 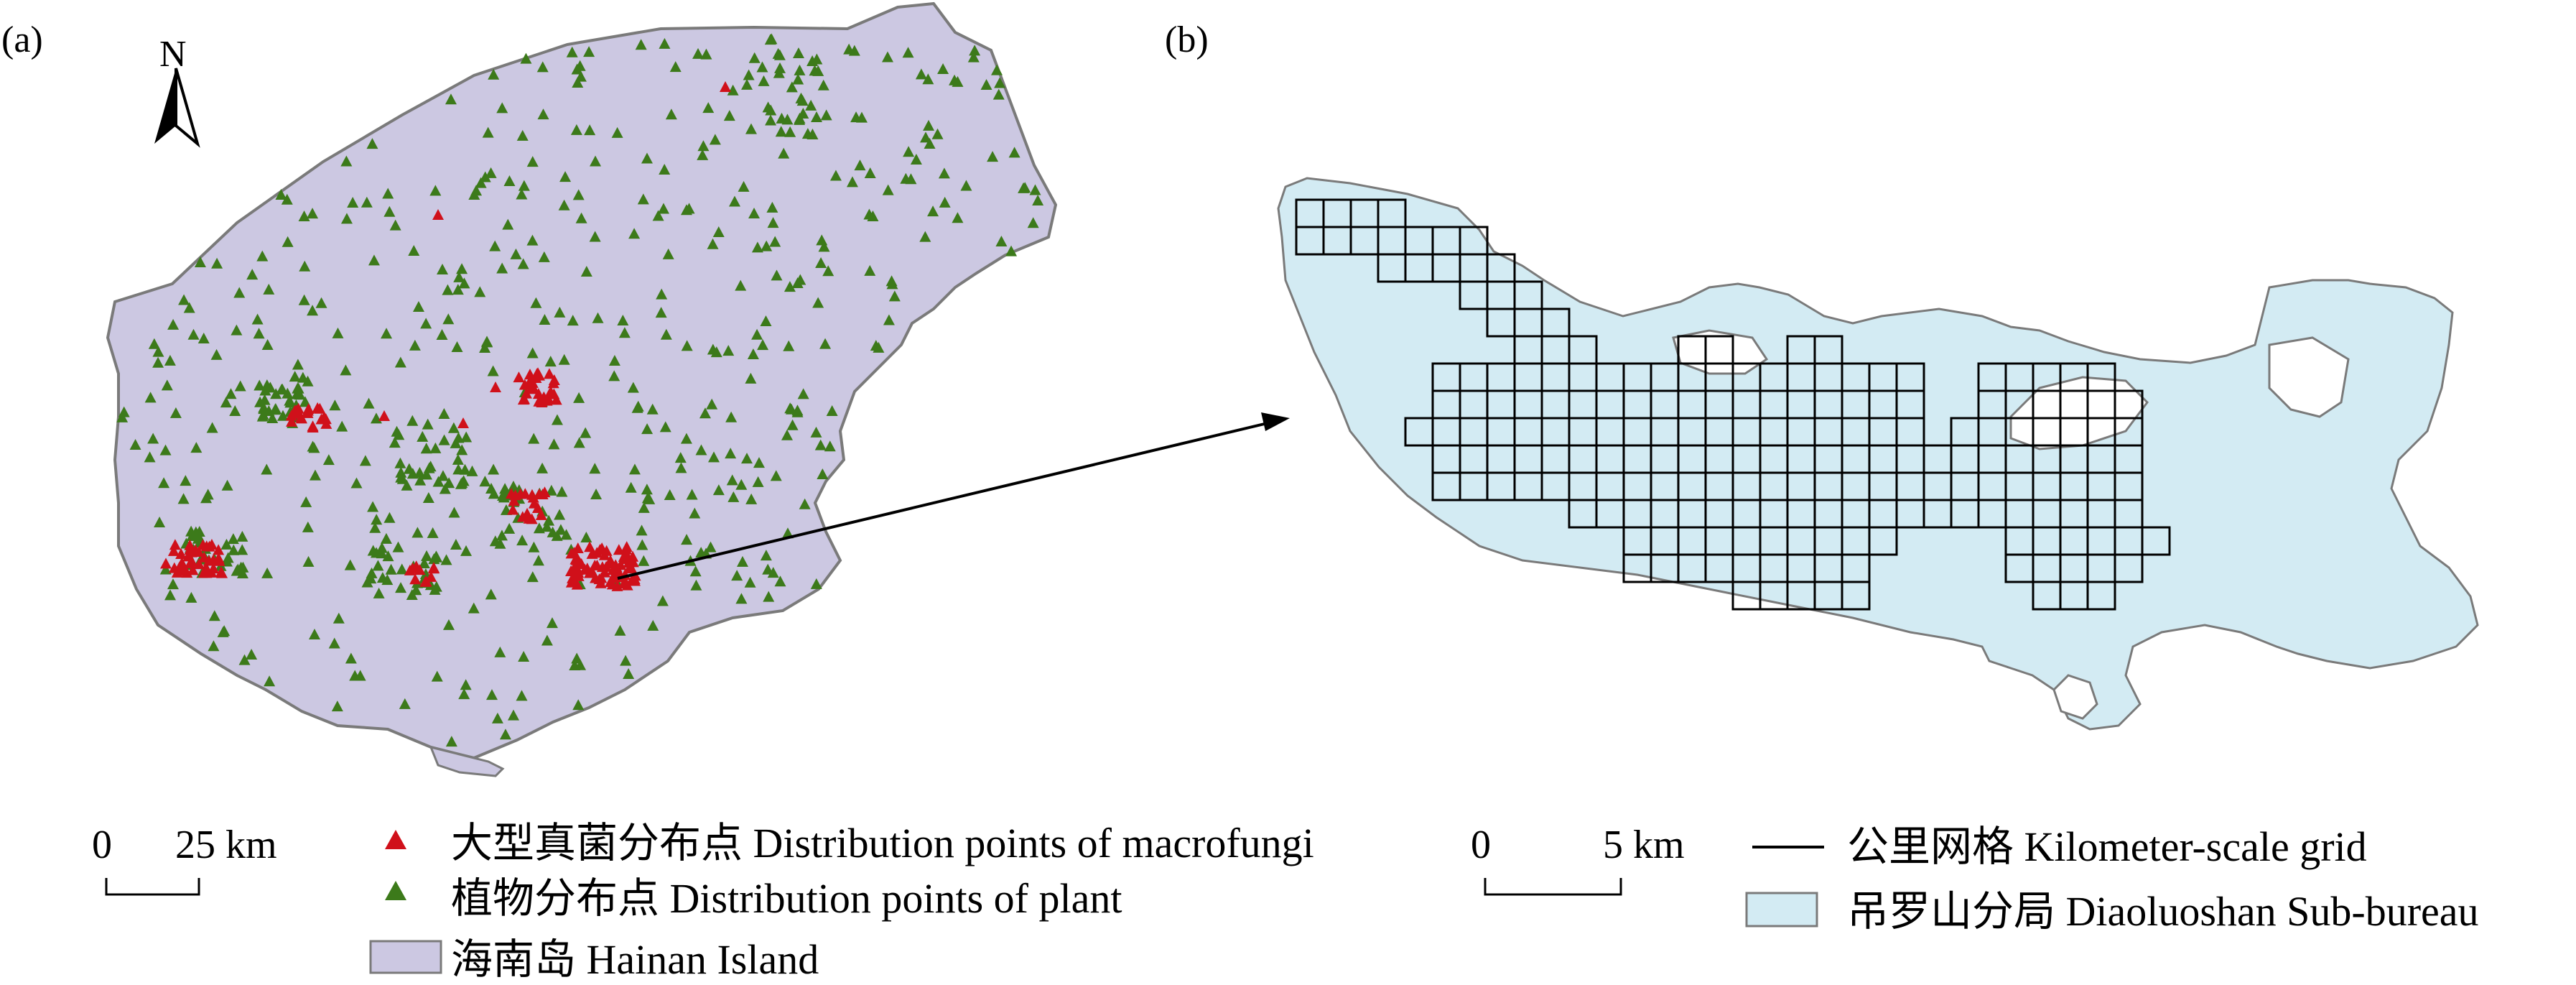 What do you see at coordinates (2156, 541) in the screenshot?
I see `grid-cell` at bounding box center [2156, 541].